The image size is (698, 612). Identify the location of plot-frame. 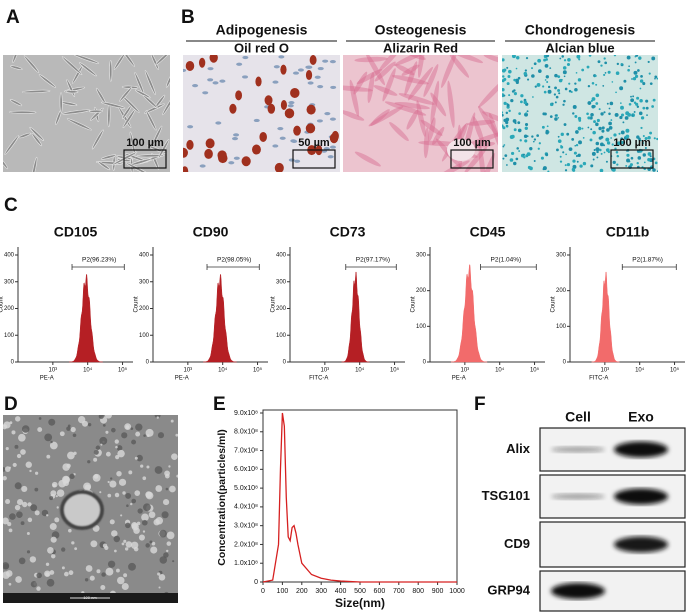
(360, 496).